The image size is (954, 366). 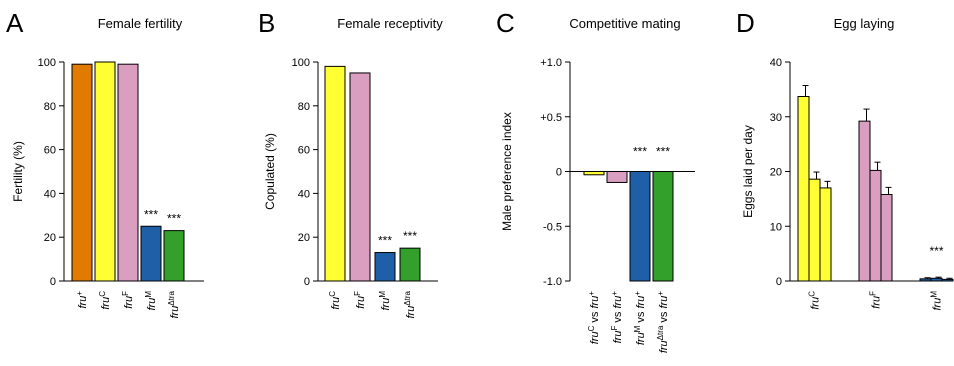 I want to click on y-tick-label: 10, so click(x=776, y=227).